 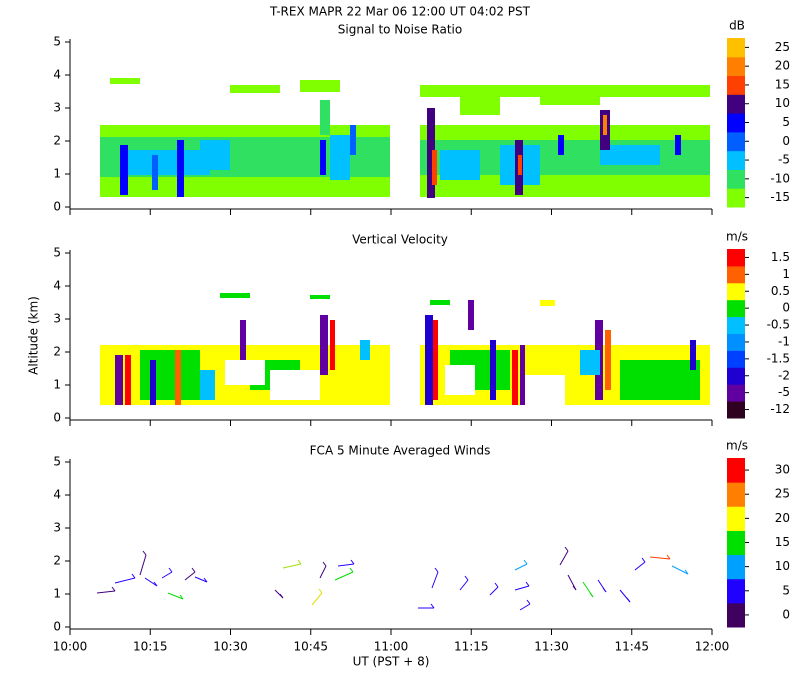 What do you see at coordinates (784, 375) in the screenshot?
I see `colorbar-tick-label: -2` at bounding box center [784, 375].